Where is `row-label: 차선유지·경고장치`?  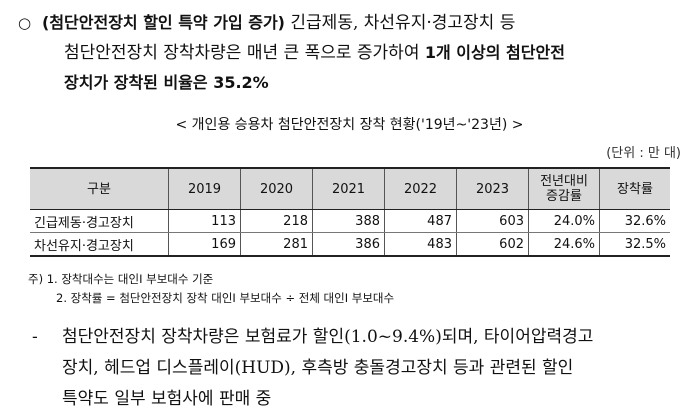 row-label: 차선유지·경고장치 is located at coordinates (99, 244).